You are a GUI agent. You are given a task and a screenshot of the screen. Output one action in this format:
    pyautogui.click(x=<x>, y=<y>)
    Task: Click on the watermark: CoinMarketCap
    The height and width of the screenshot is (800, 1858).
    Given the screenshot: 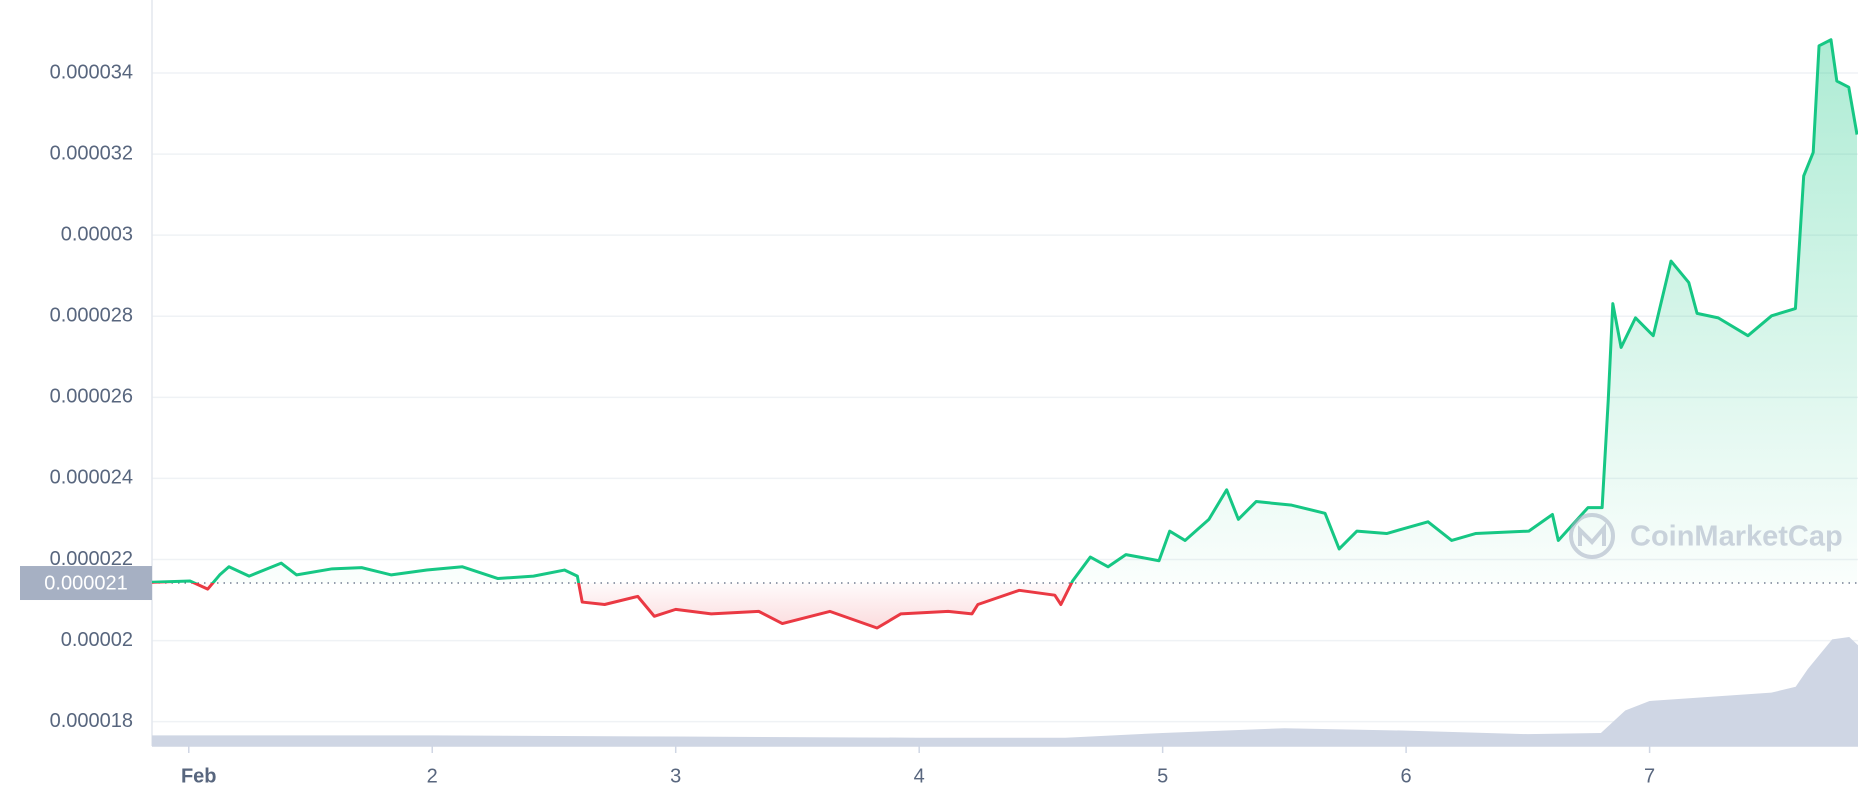 What is the action you would take?
    pyautogui.click(x=1706, y=536)
    